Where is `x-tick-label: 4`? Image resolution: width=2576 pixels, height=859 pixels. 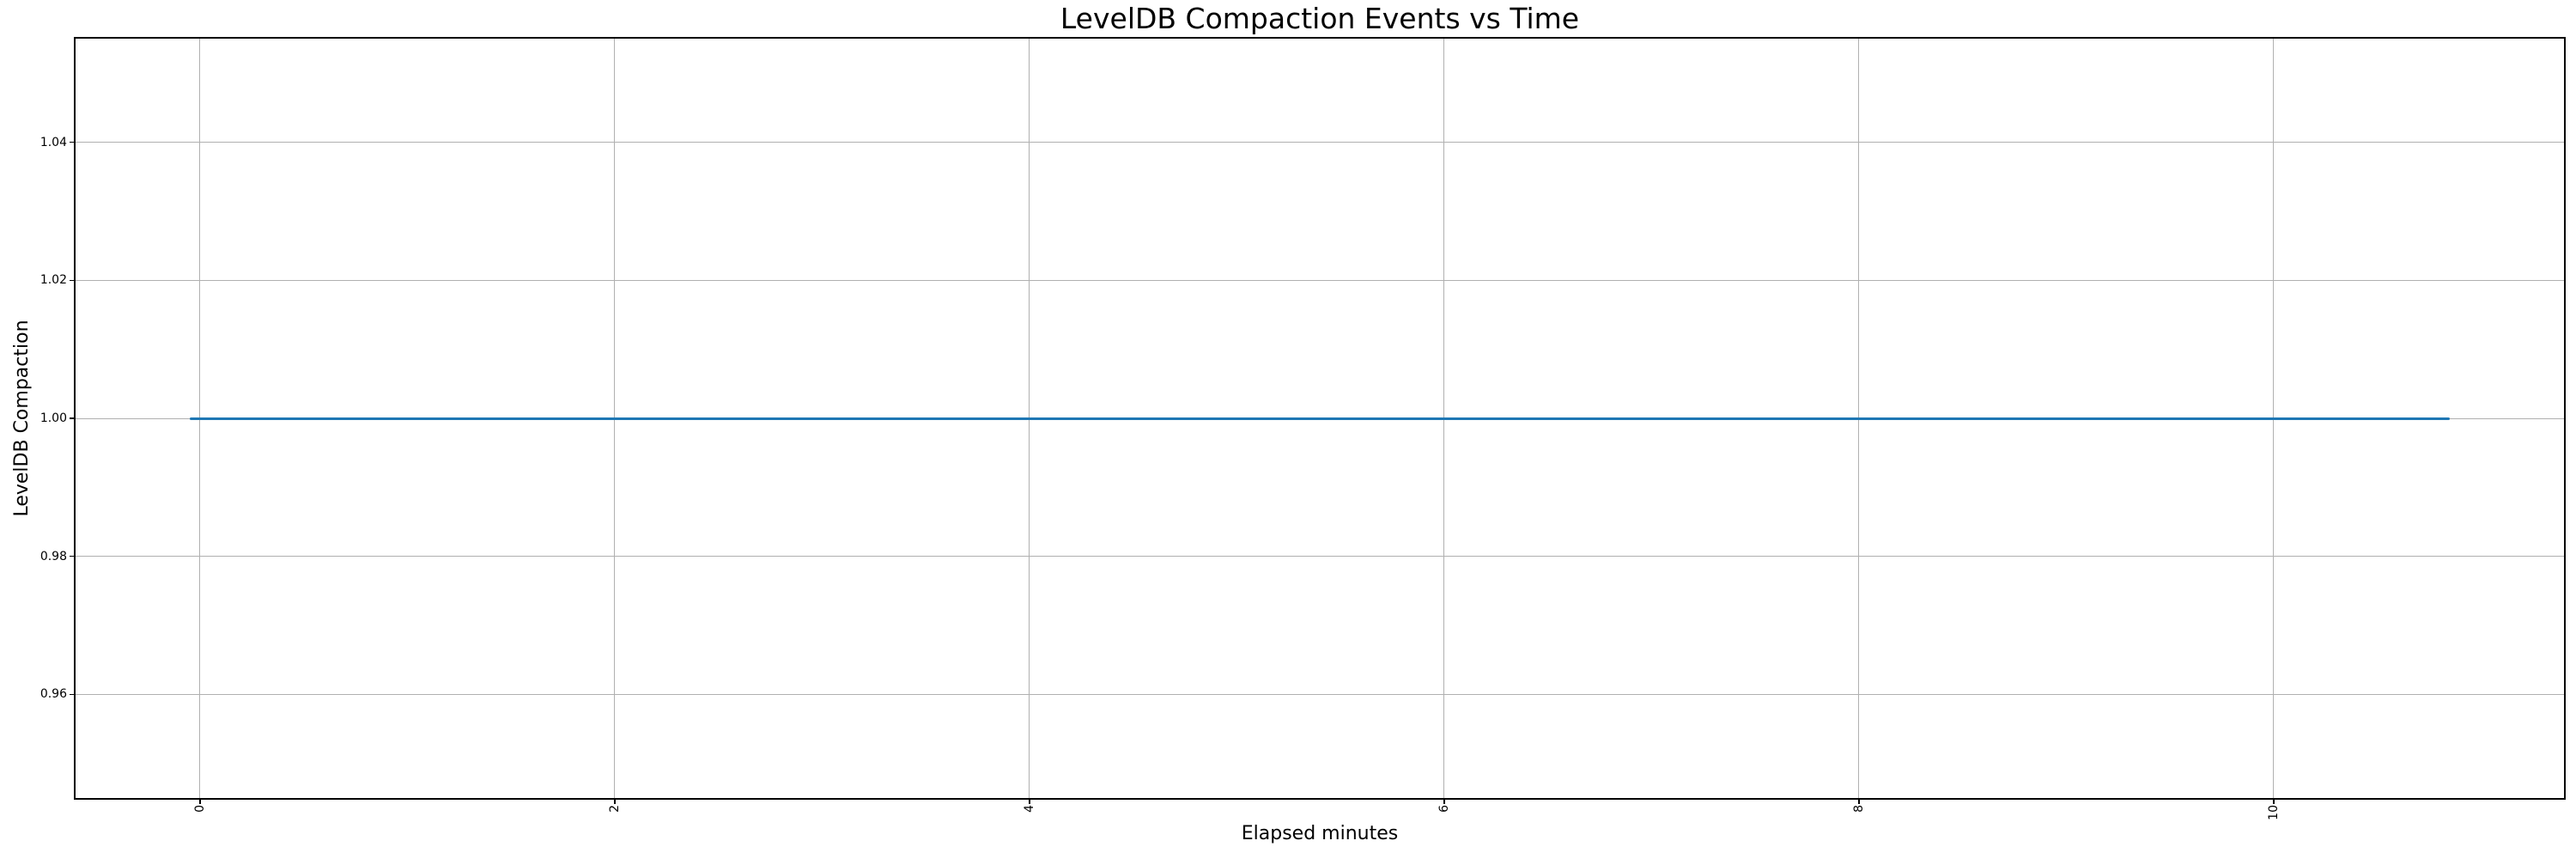
x-tick-label: 4 is located at coordinates (1029, 809).